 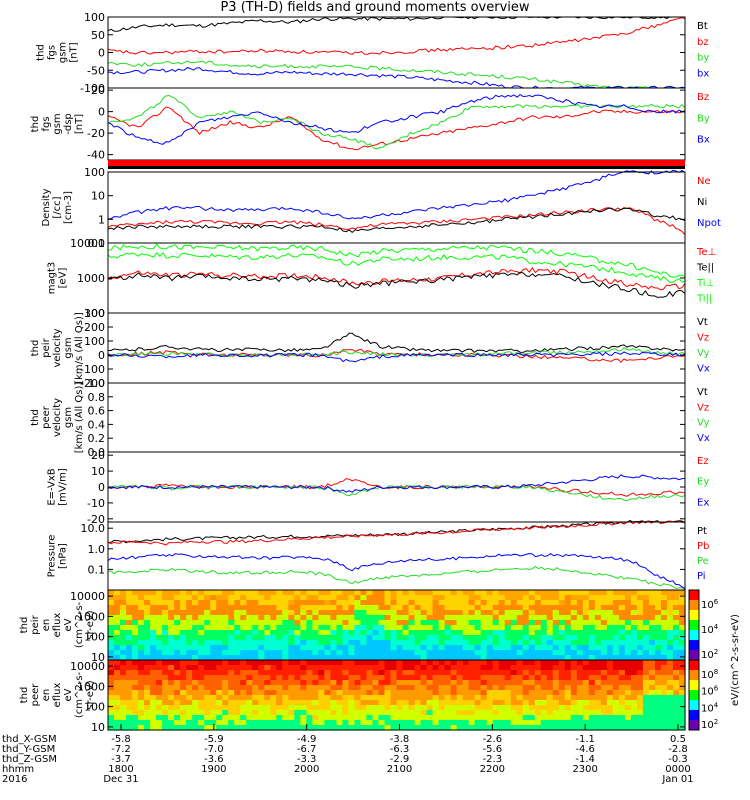 I want to click on panel-frame, so click(x=396, y=417).